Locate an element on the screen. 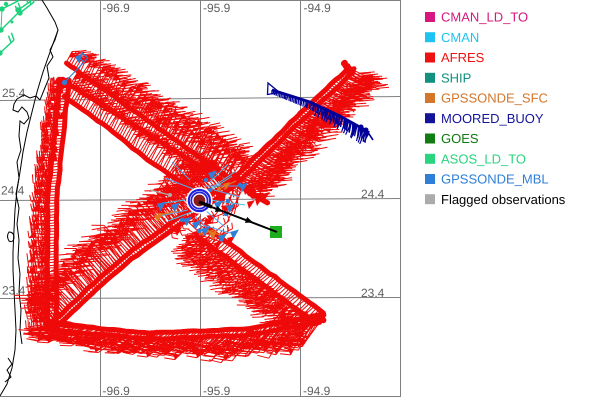 The image size is (600, 400). svg-text: AFRES is located at coordinates (463, 57).